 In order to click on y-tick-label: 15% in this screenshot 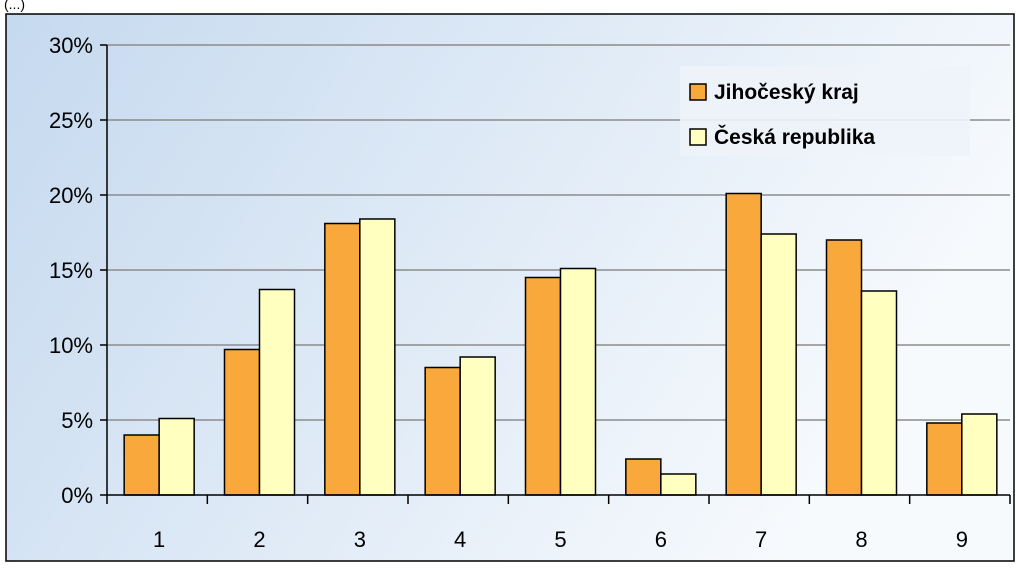, I will do `click(71, 270)`.